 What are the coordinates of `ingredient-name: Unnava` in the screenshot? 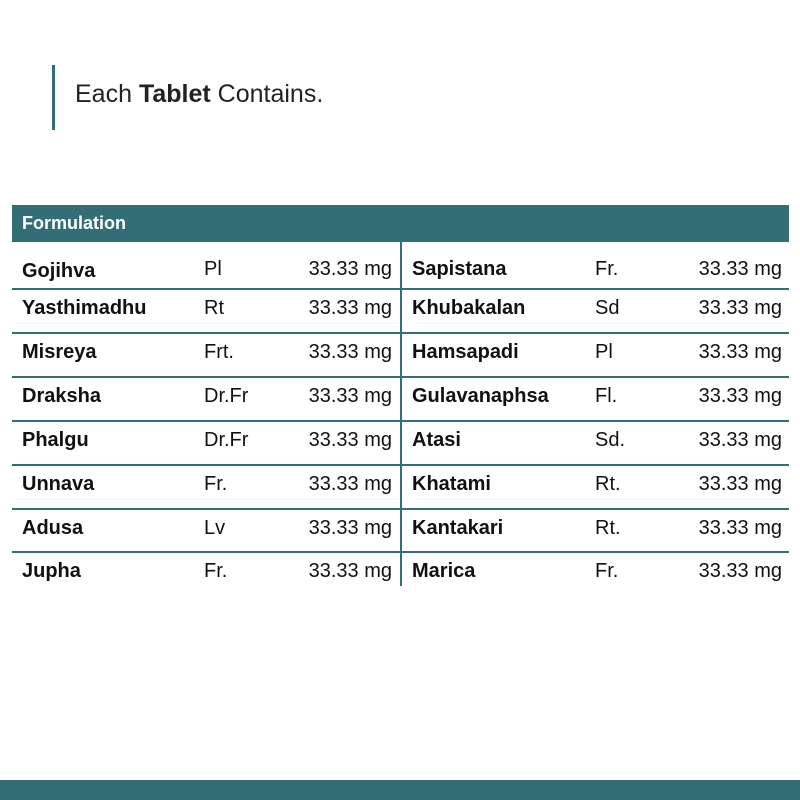 It's located at (58, 484).